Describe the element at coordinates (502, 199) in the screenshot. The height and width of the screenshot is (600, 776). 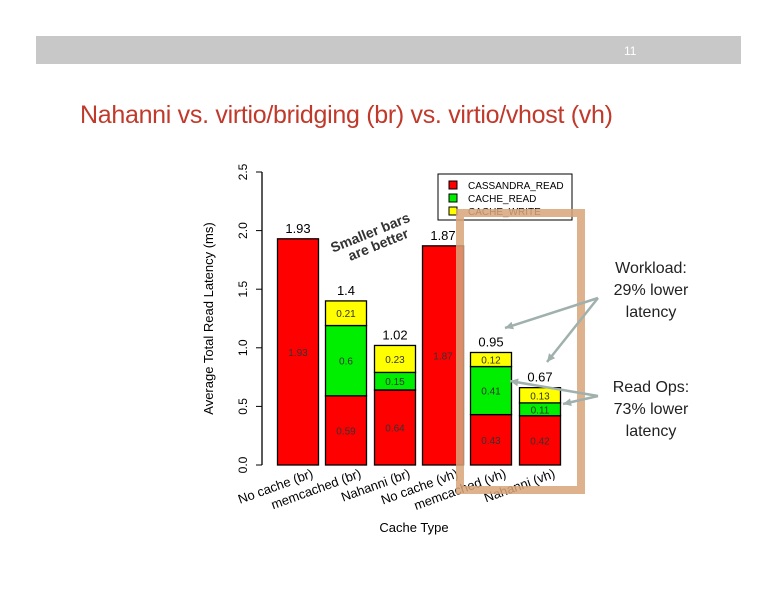
I see `legend-label: CACHE_READ` at that location.